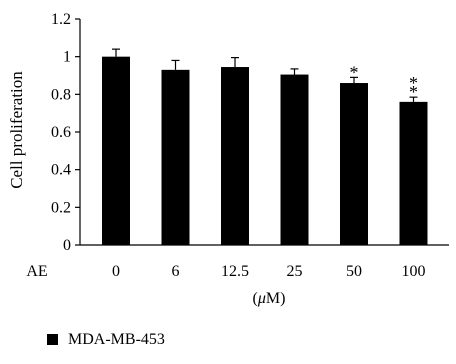  I want to click on significance-label: **, so click(413, 87).